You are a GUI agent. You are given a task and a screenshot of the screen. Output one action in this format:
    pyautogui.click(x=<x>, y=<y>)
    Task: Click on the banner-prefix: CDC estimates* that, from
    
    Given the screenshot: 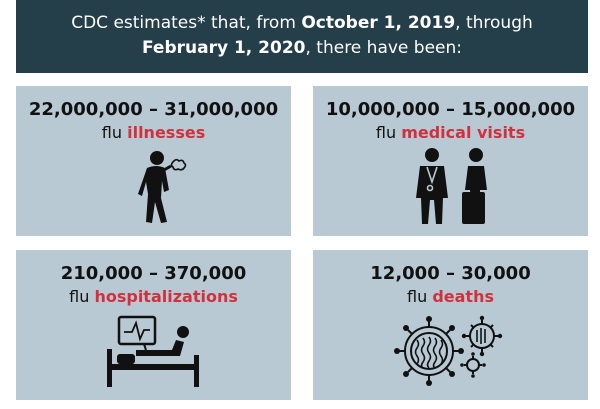 What is the action you would take?
    pyautogui.click(x=186, y=23)
    